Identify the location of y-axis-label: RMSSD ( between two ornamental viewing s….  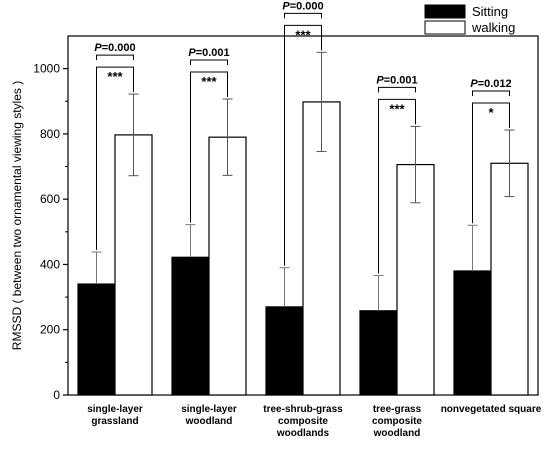
(17, 215).